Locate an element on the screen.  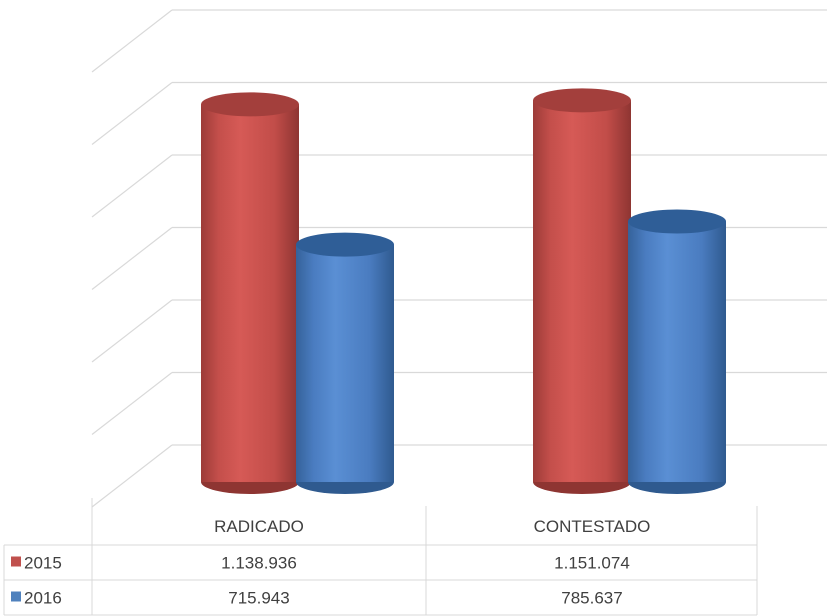
category-label: RADICADO is located at coordinates (259, 526).